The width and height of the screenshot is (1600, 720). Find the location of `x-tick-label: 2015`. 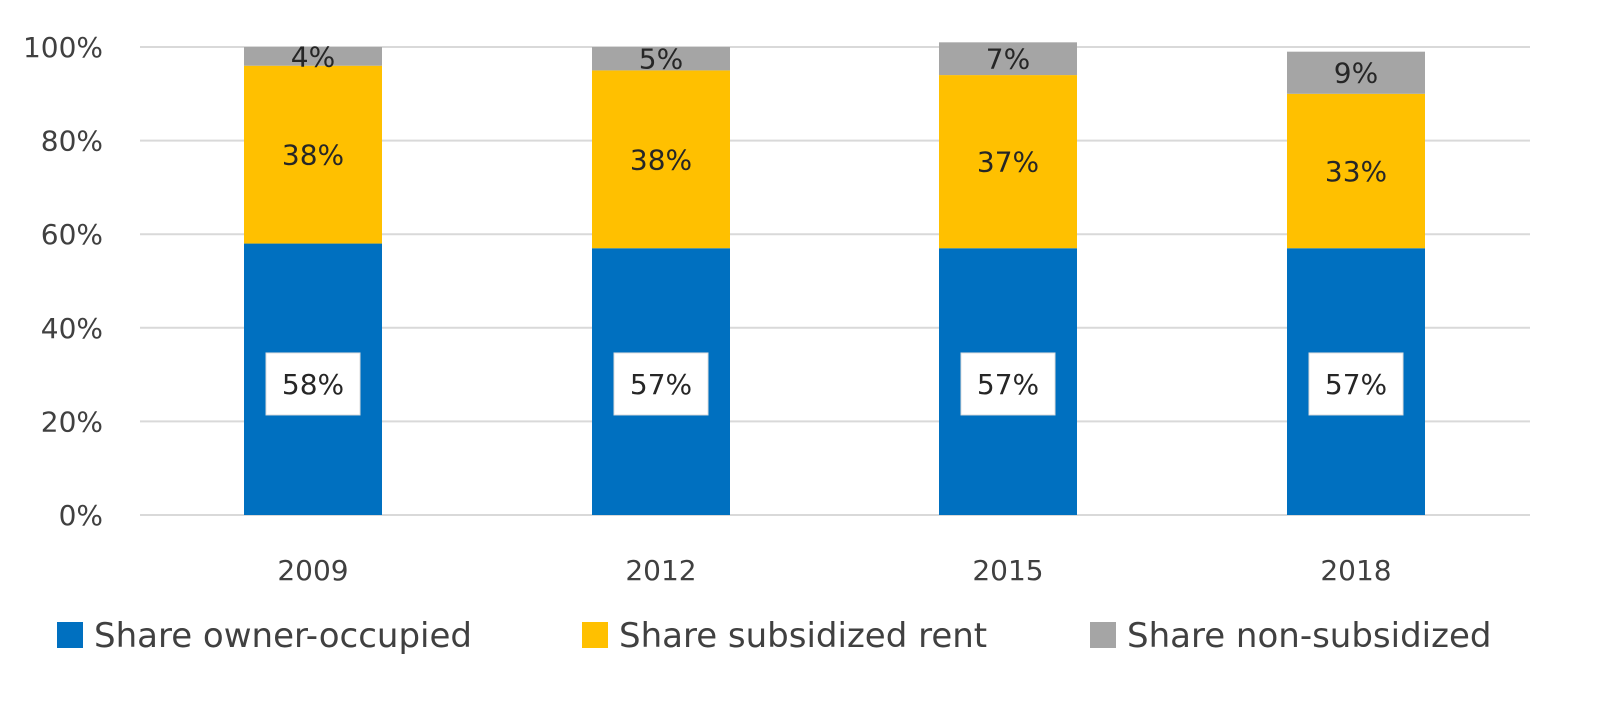

x-tick-label: 2015 is located at coordinates (1007, 570).